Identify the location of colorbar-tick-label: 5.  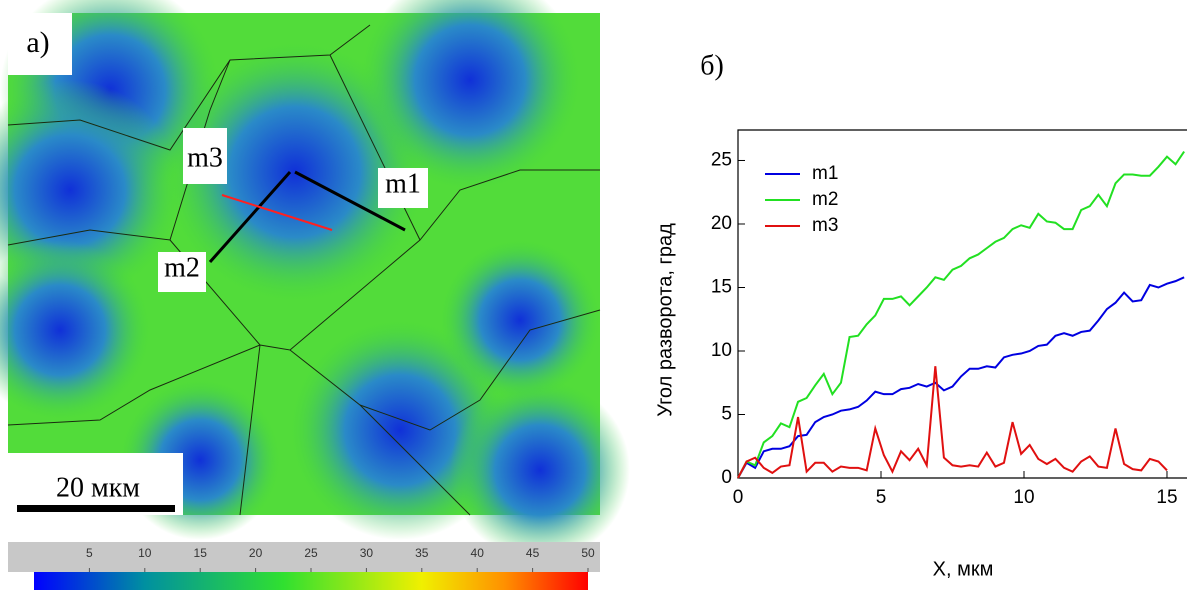
(89, 553).